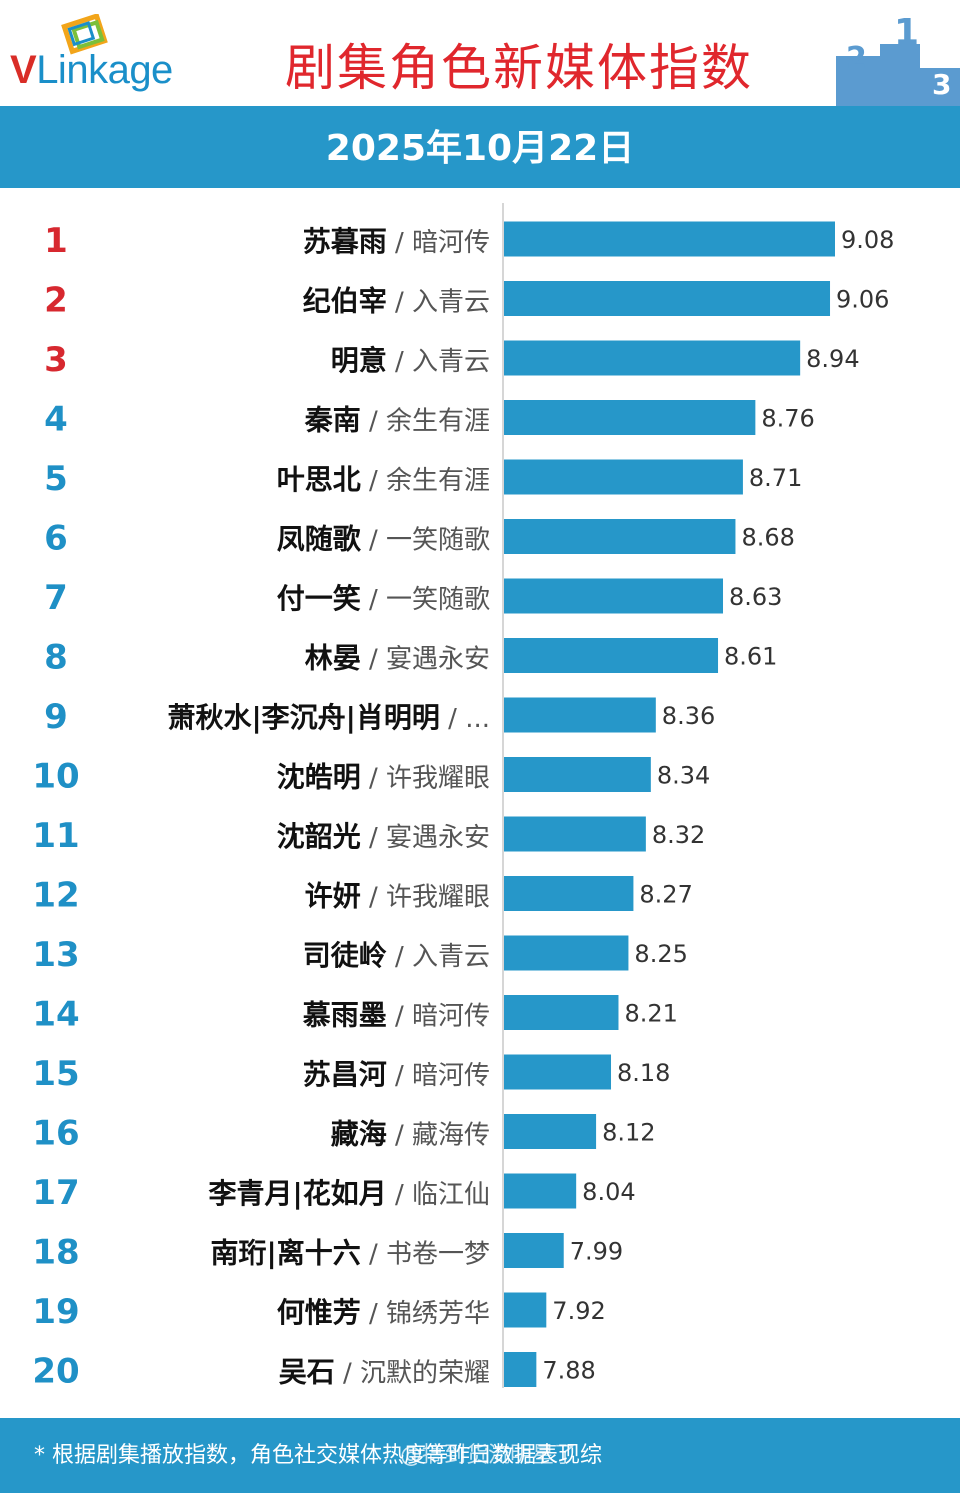  I want to click on value-label: 9.08, so click(867, 240).